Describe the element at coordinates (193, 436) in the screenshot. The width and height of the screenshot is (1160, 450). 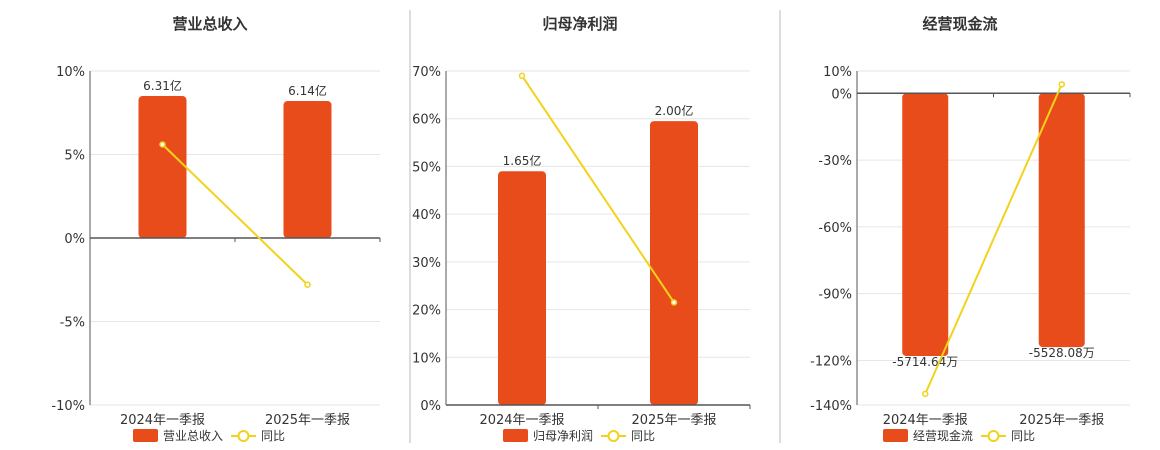
I see `legend-label-bar: 营业总收入` at that location.